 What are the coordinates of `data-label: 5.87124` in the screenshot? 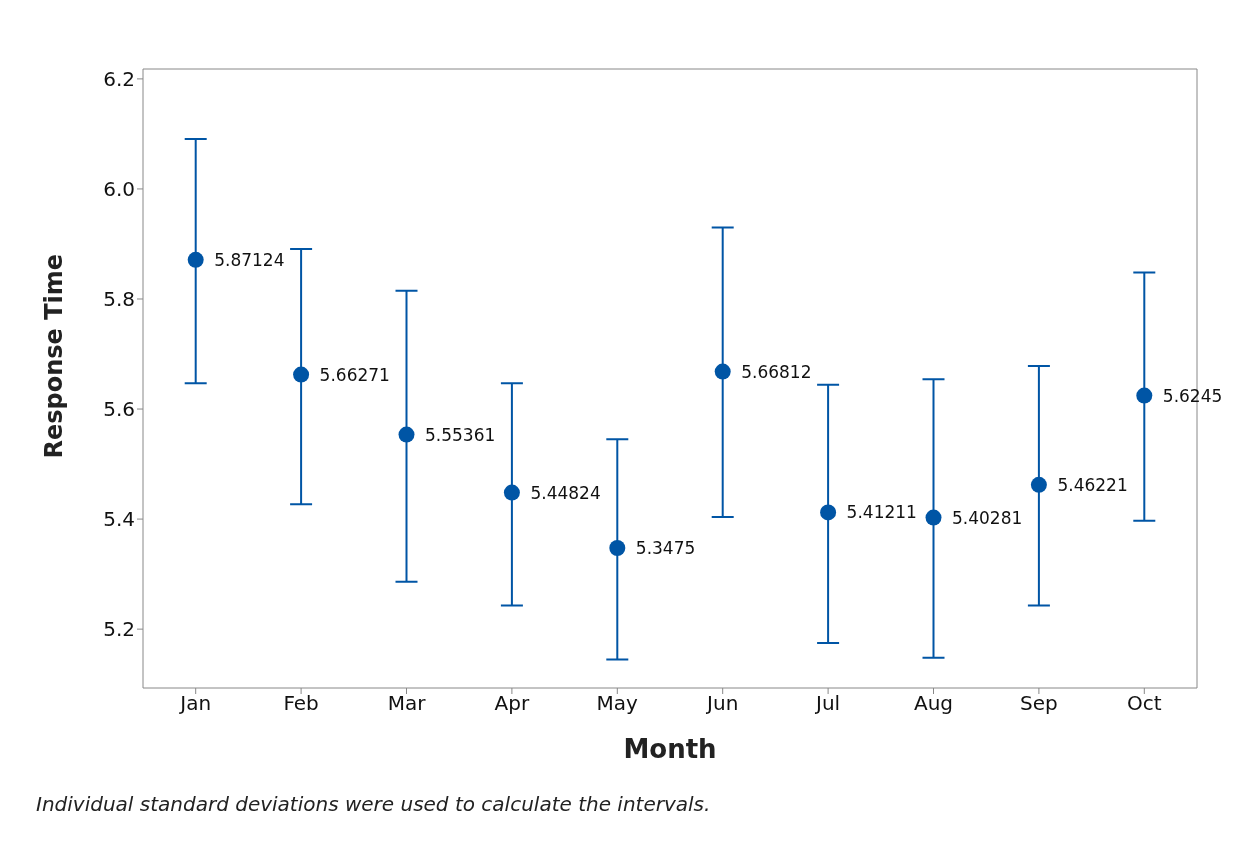 It's located at (249, 259).